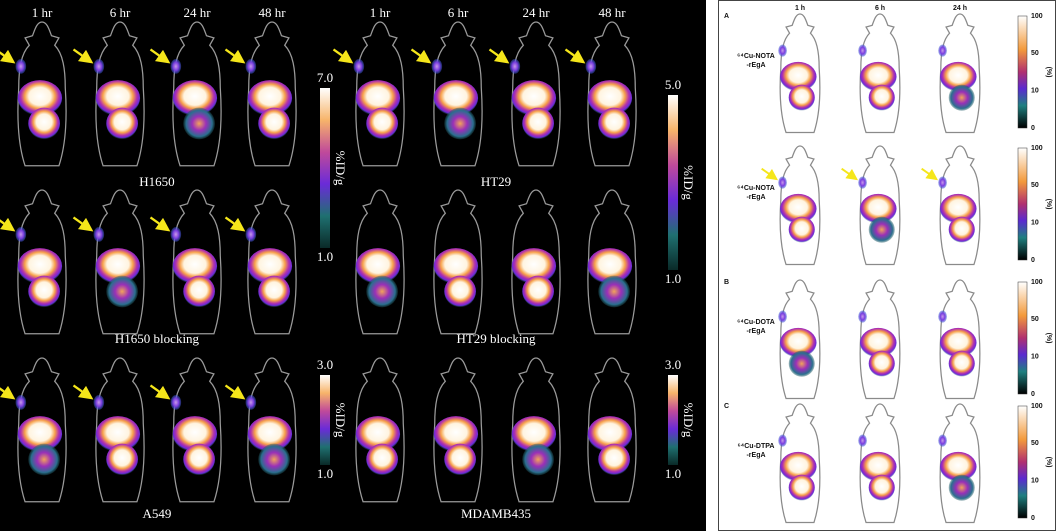 This screenshot has width=1056, height=531. I want to click on panel-letter: B, so click(726, 282).